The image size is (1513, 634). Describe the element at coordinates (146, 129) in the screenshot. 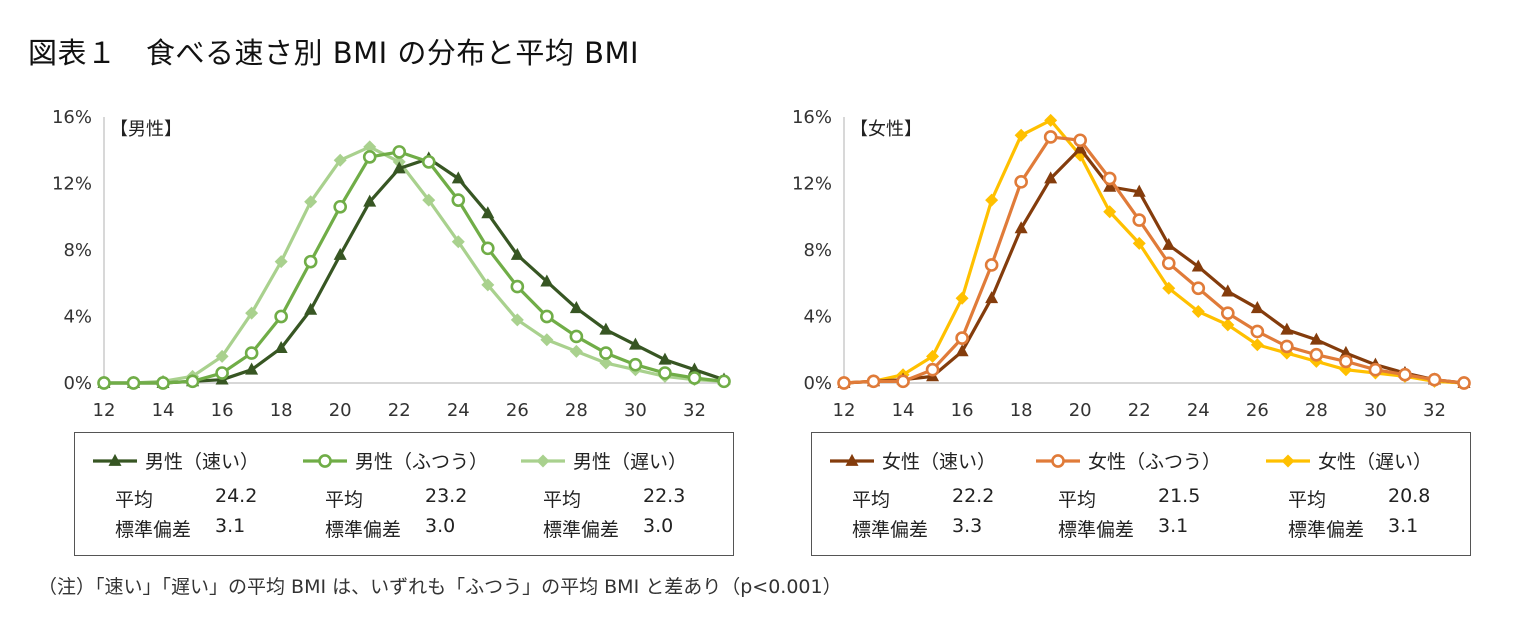

I see `panel-label: 【男性】` at that location.